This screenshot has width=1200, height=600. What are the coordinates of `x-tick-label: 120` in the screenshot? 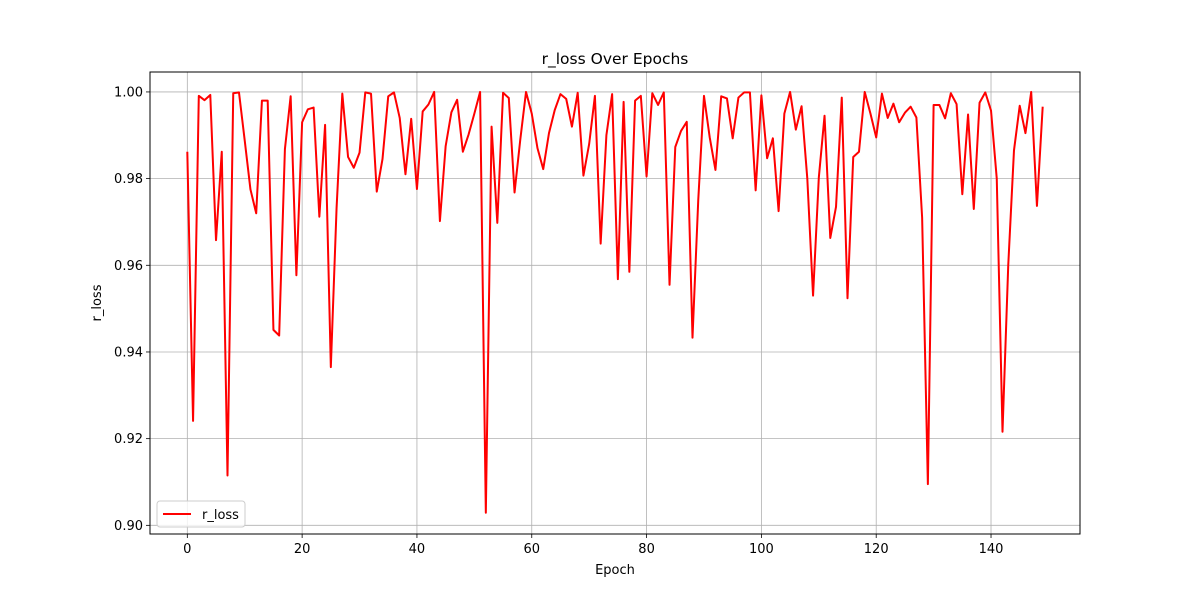 It's located at (876, 549).